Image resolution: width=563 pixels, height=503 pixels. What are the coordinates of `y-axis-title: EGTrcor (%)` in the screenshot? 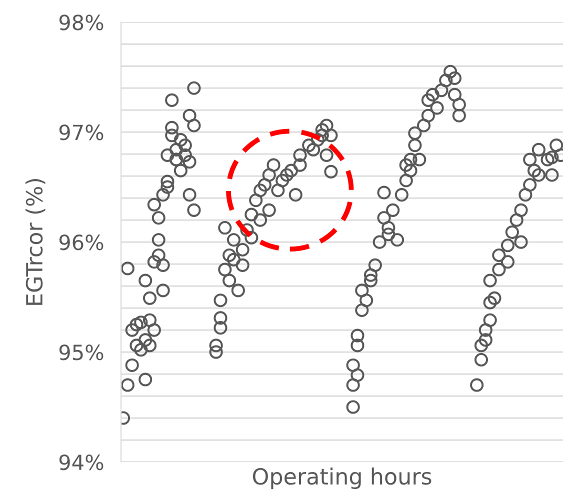 It's located at (35, 242).